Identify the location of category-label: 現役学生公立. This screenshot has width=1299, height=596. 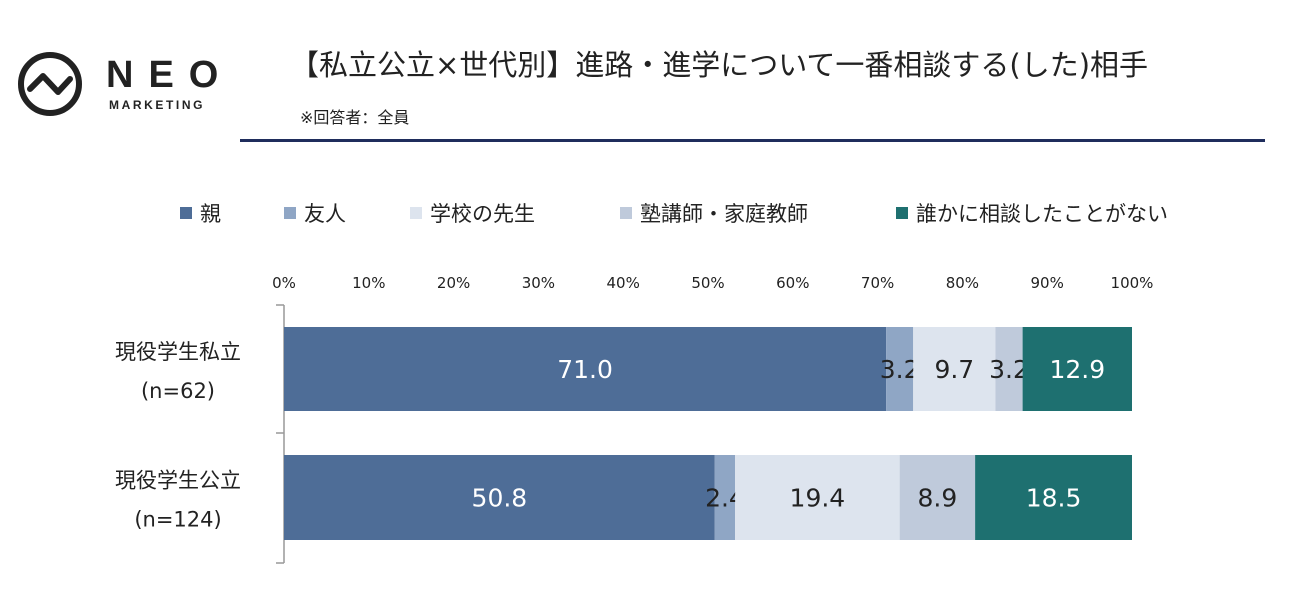
(178, 481).